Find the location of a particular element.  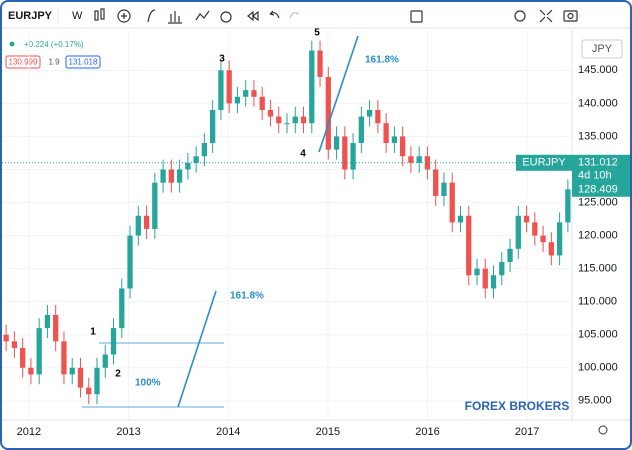

currency-label: JPY is located at coordinates (602, 49).